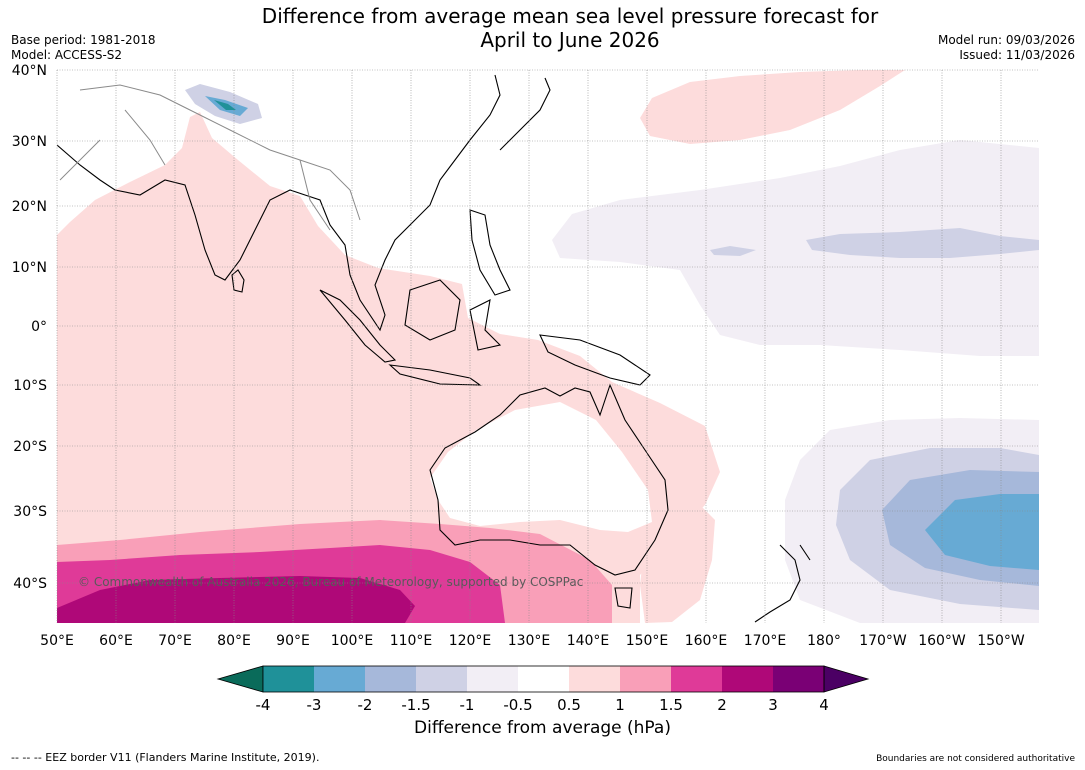  What do you see at coordinates (411, 641) in the screenshot?
I see `lon-label: 110°E` at bounding box center [411, 641].